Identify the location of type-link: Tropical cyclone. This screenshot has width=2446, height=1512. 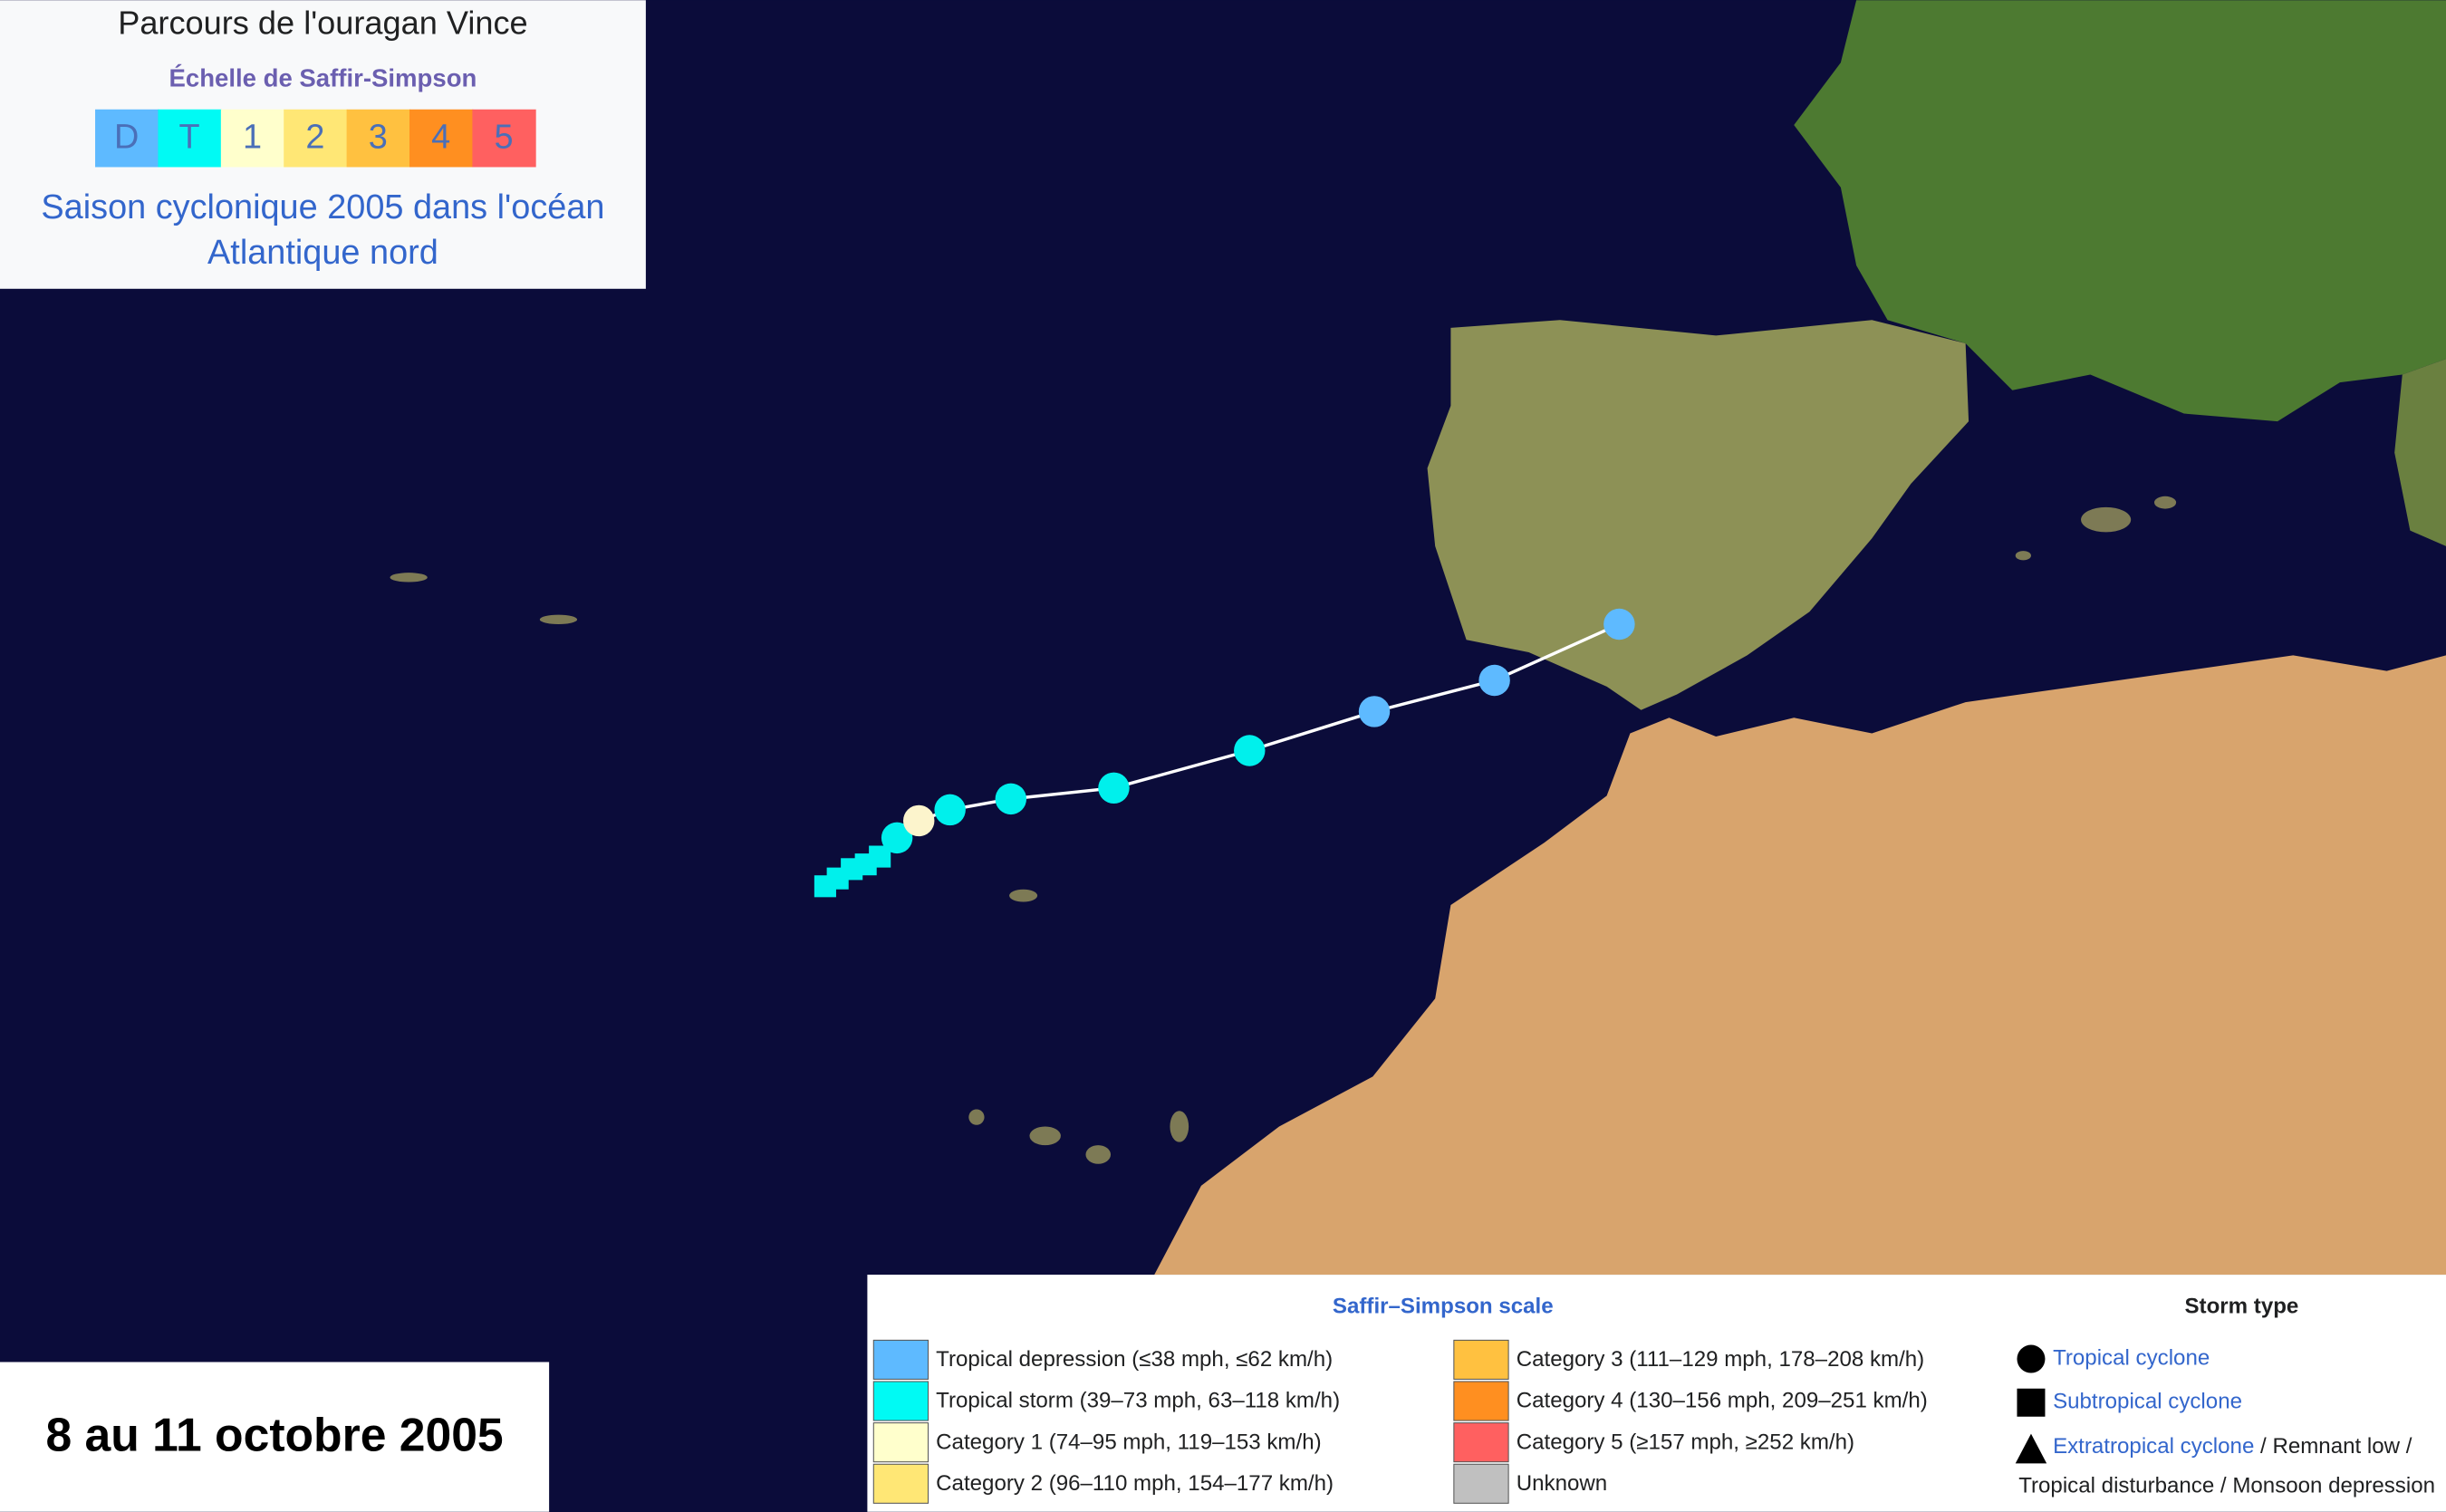
(2131, 1357).